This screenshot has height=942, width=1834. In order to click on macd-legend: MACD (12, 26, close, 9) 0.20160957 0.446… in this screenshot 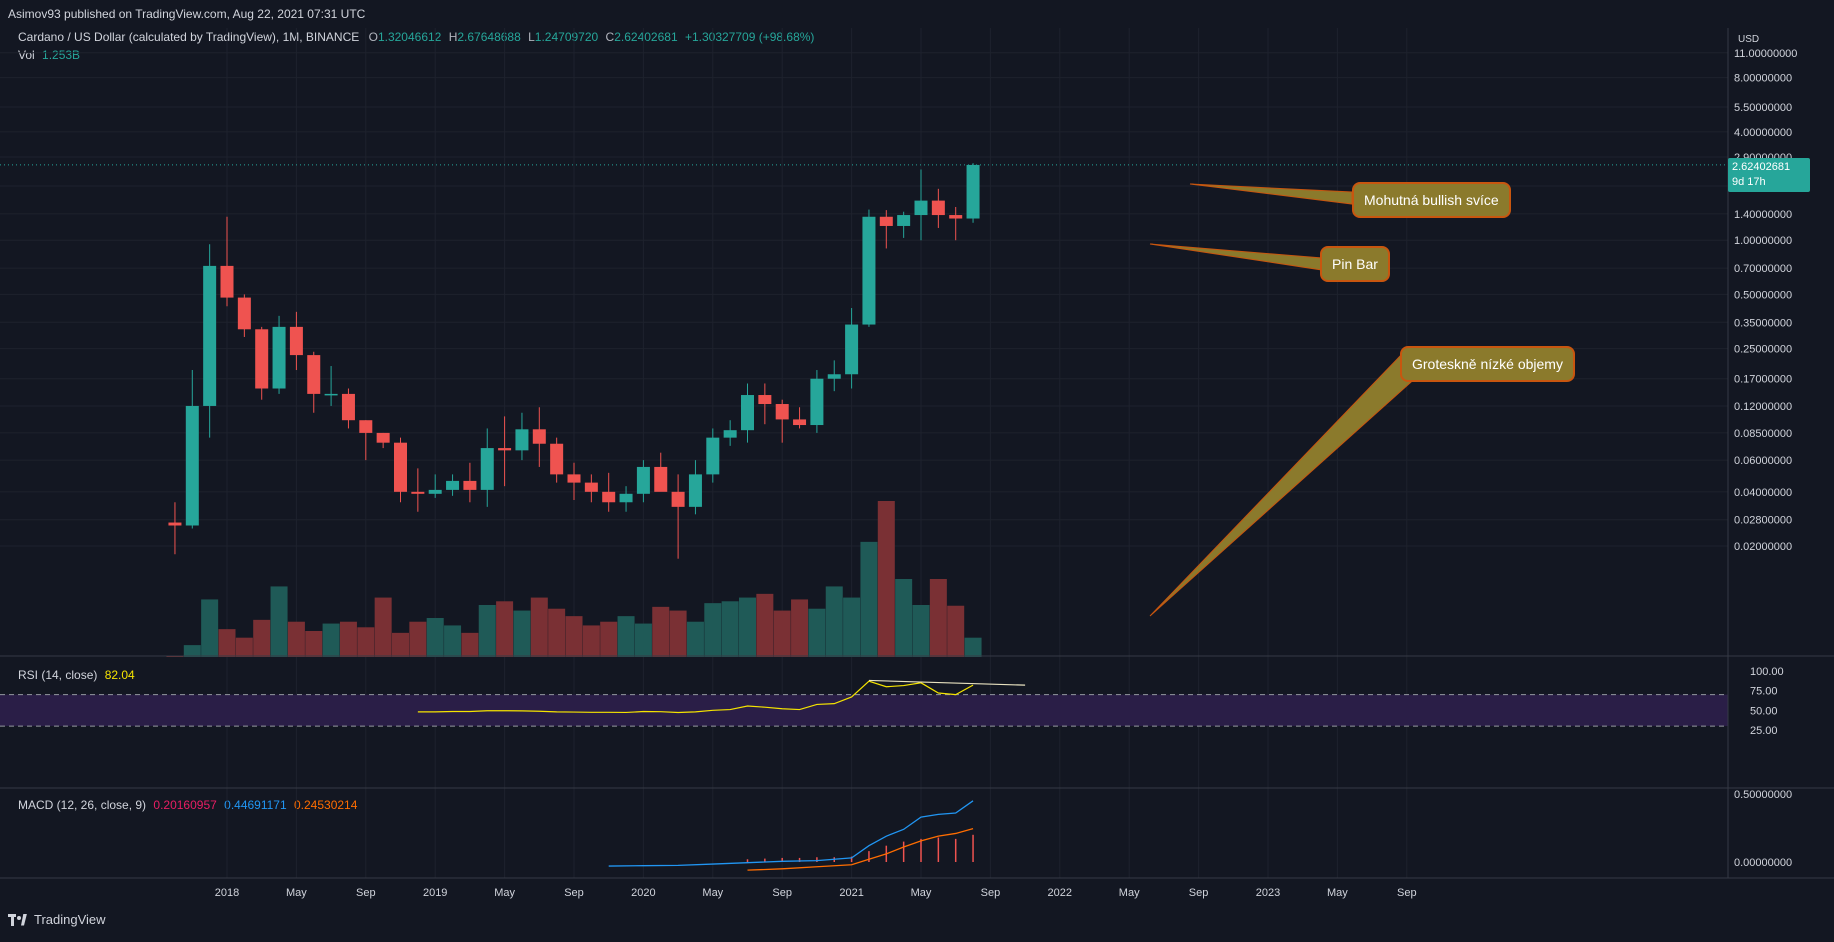, I will do `click(187, 805)`.